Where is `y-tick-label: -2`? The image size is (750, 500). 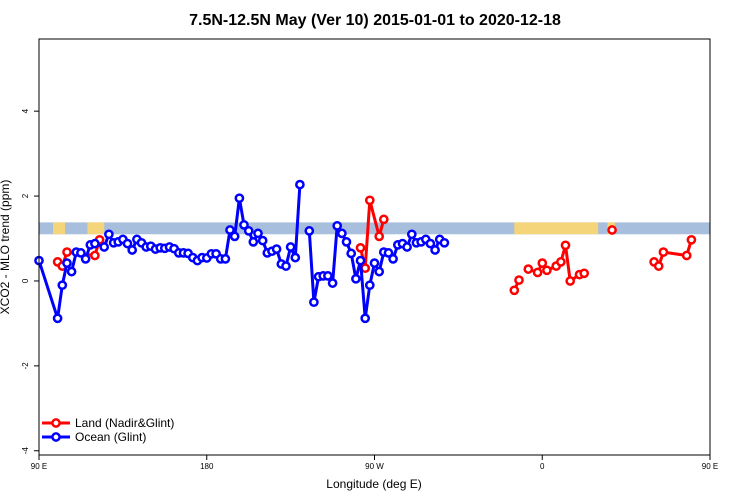
y-tick-label: -2 is located at coordinates (25, 366).